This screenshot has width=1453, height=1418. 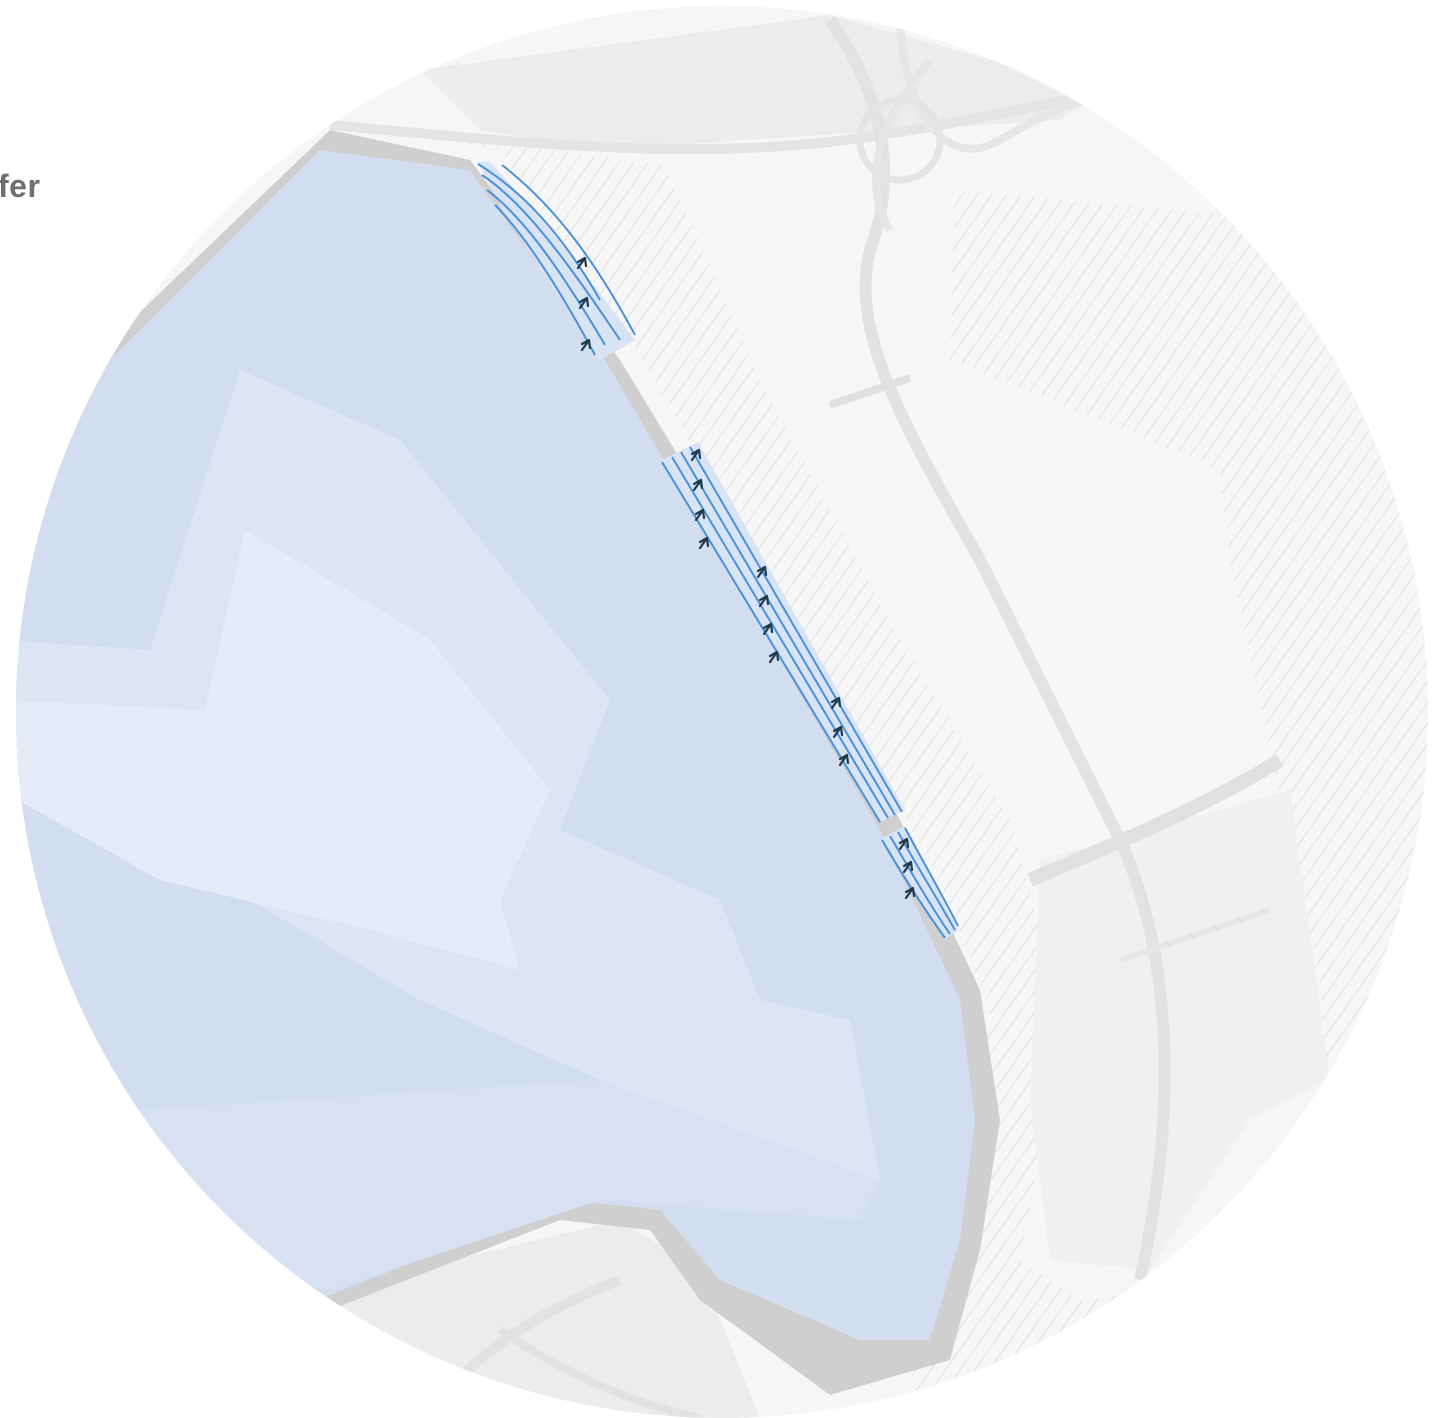 I want to click on partial-place-label: fer, so click(x=20, y=186).